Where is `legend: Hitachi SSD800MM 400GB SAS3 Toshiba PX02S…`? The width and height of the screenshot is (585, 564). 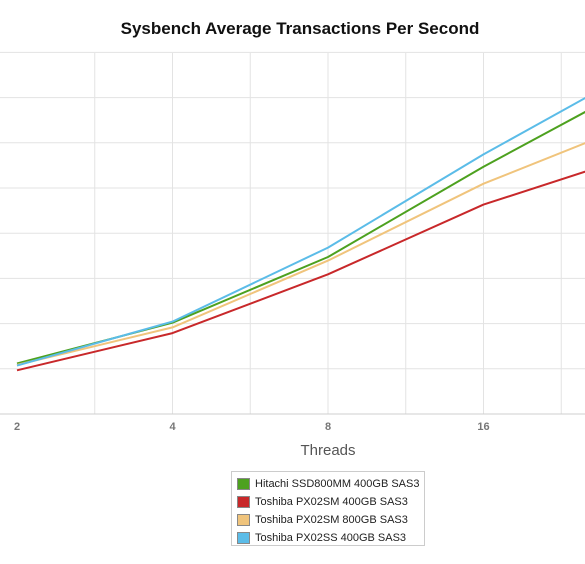 legend: Hitachi SSD800MM 400GB SAS3 Toshiba PX02S… is located at coordinates (328, 508).